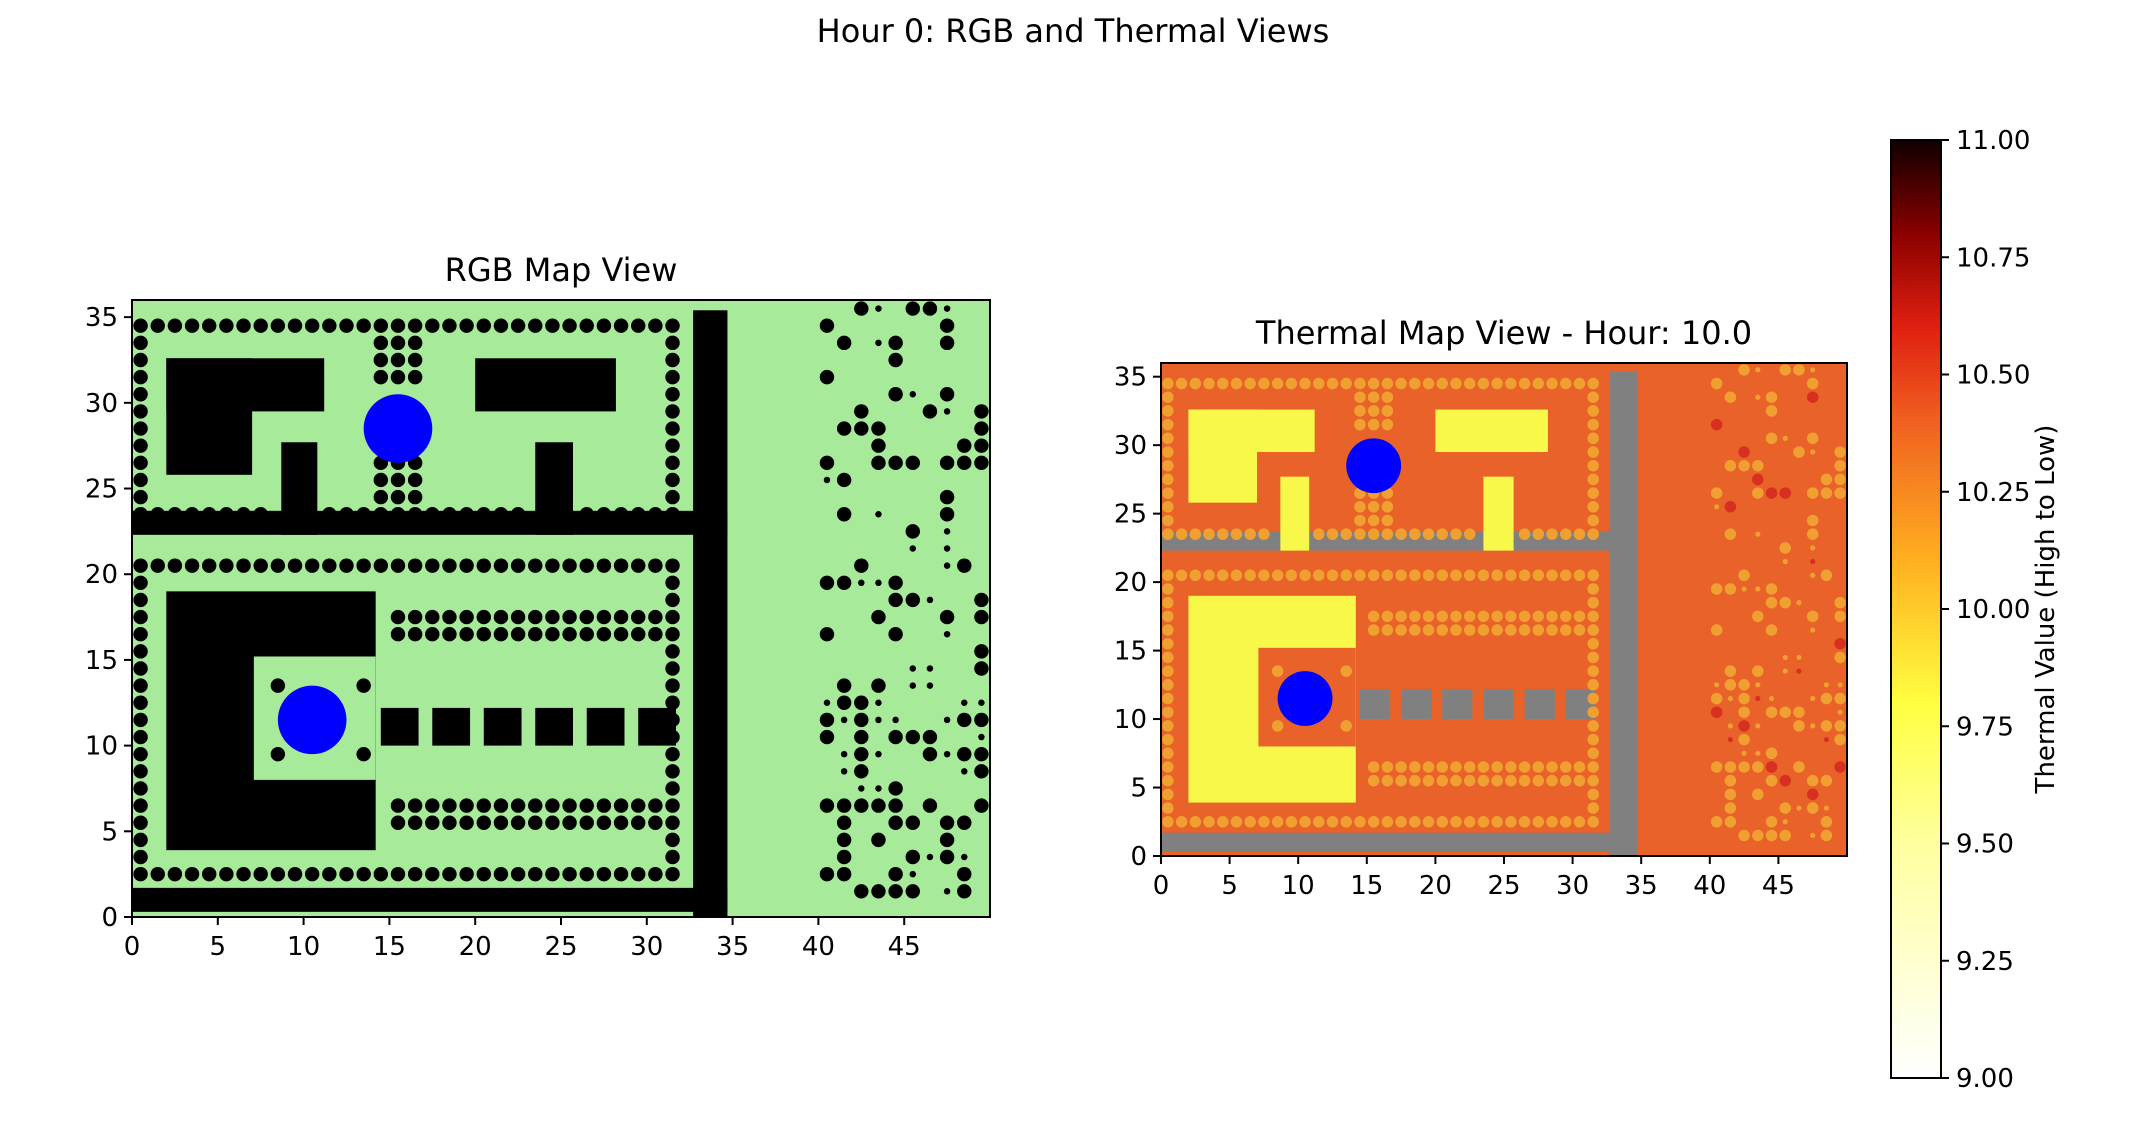 Image resolution: width=2146 pixels, height=1148 pixels. What do you see at coordinates (1572, 886) in the screenshot?
I see `x-tick-label: 30` at bounding box center [1572, 886].